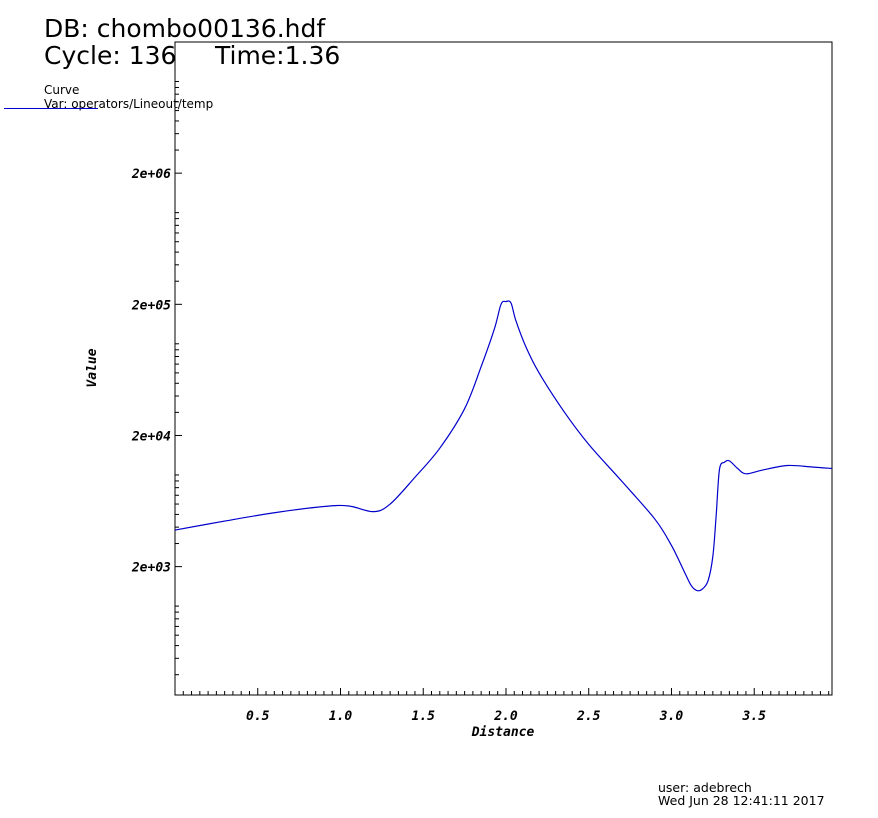  Describe the element at coordinates (129, 104) in the screenshot. I see `legend-variable: Var: operators/Lineout/temp` at that location.